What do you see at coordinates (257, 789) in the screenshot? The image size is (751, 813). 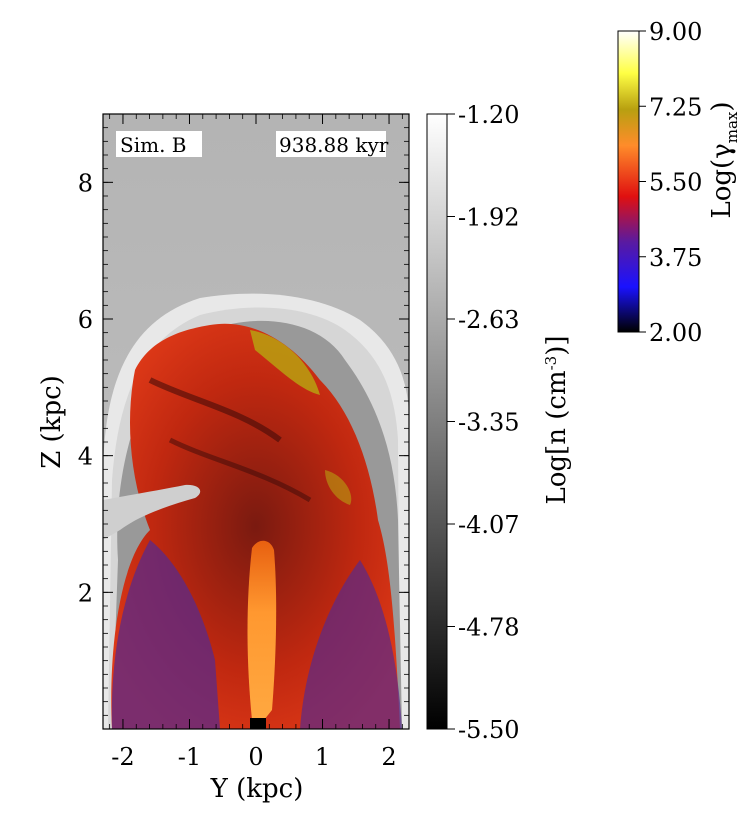 I see `x-axis-title: Y (kpc)` at bounding box center [257, 789].